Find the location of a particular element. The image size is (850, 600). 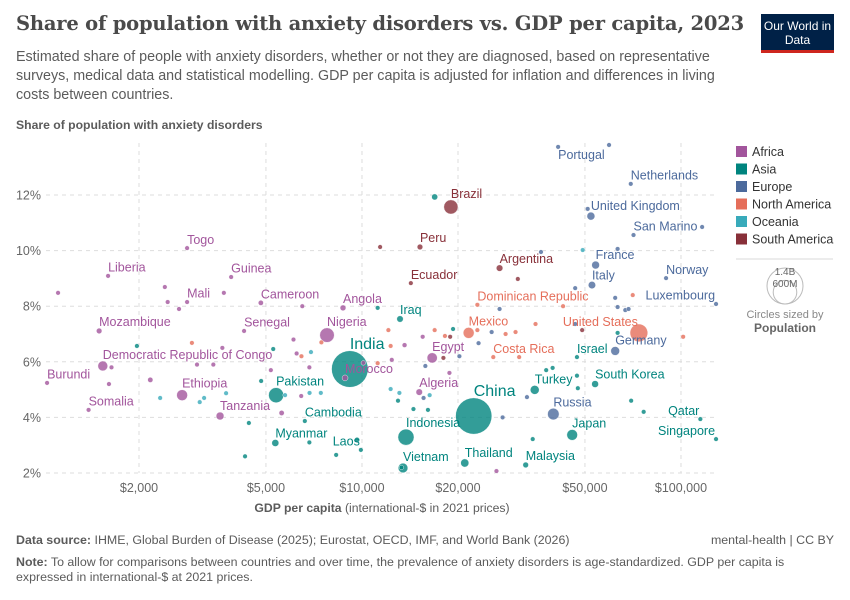

point-label: France is located at coordinates (615, 255).